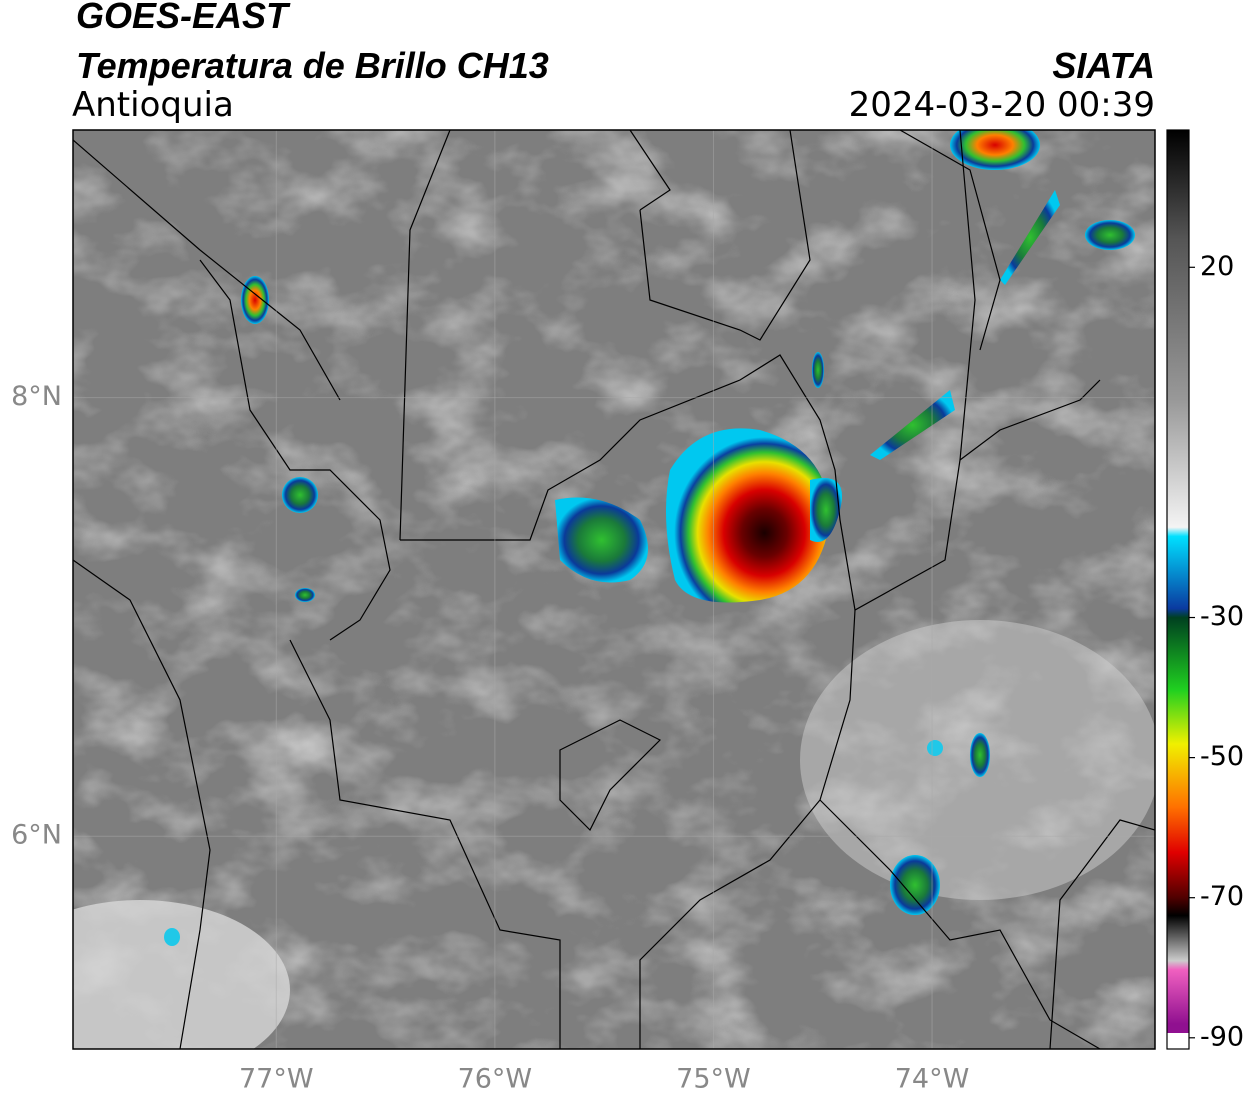 This screenshot has height=1099, width=1252. I want to click on colorbar-frame, so click(1178, 589).